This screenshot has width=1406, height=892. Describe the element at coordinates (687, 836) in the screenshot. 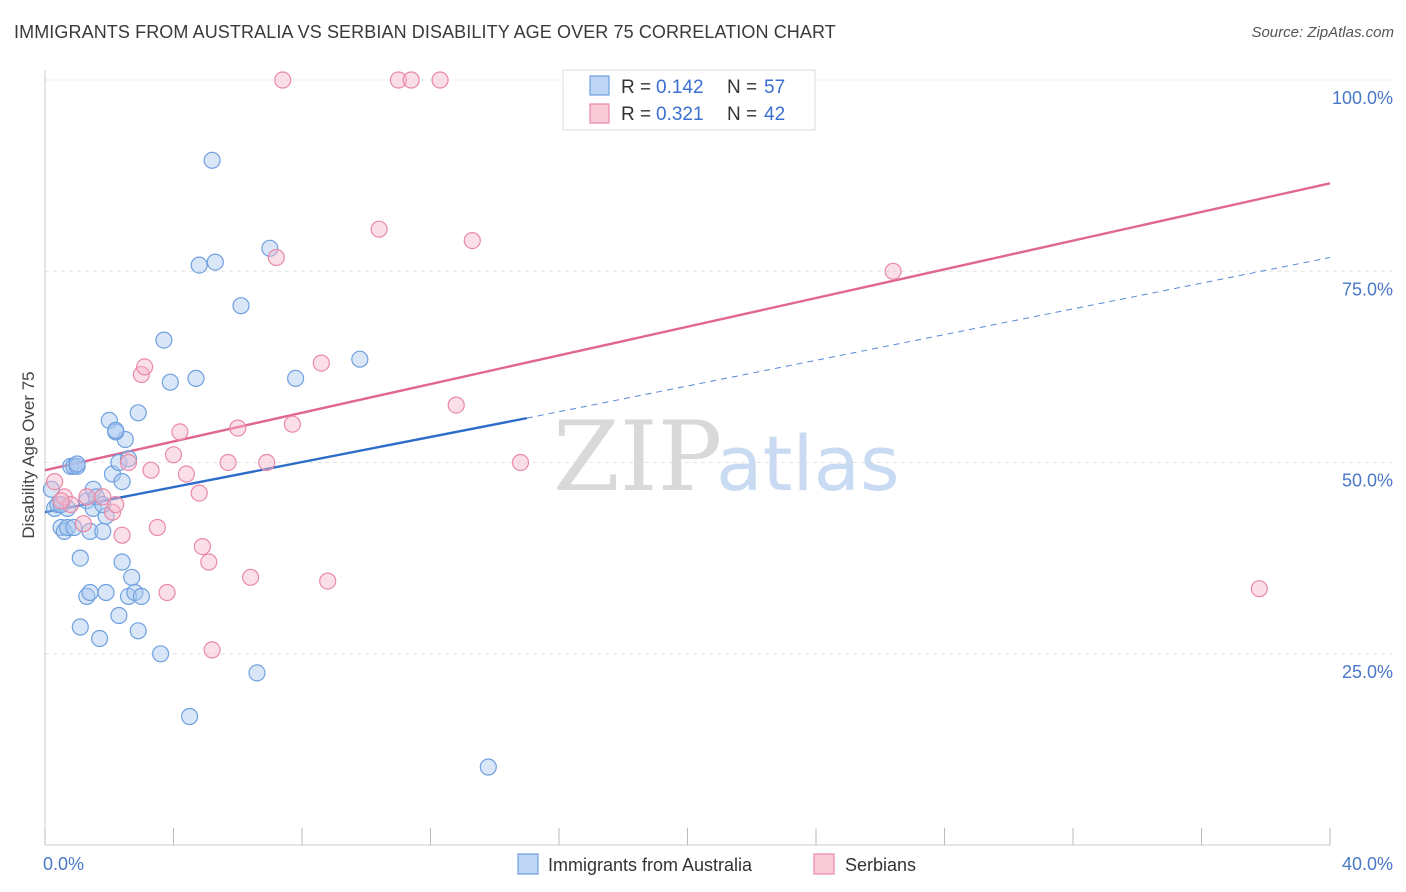

I see `x-axis-ticks` at that location.